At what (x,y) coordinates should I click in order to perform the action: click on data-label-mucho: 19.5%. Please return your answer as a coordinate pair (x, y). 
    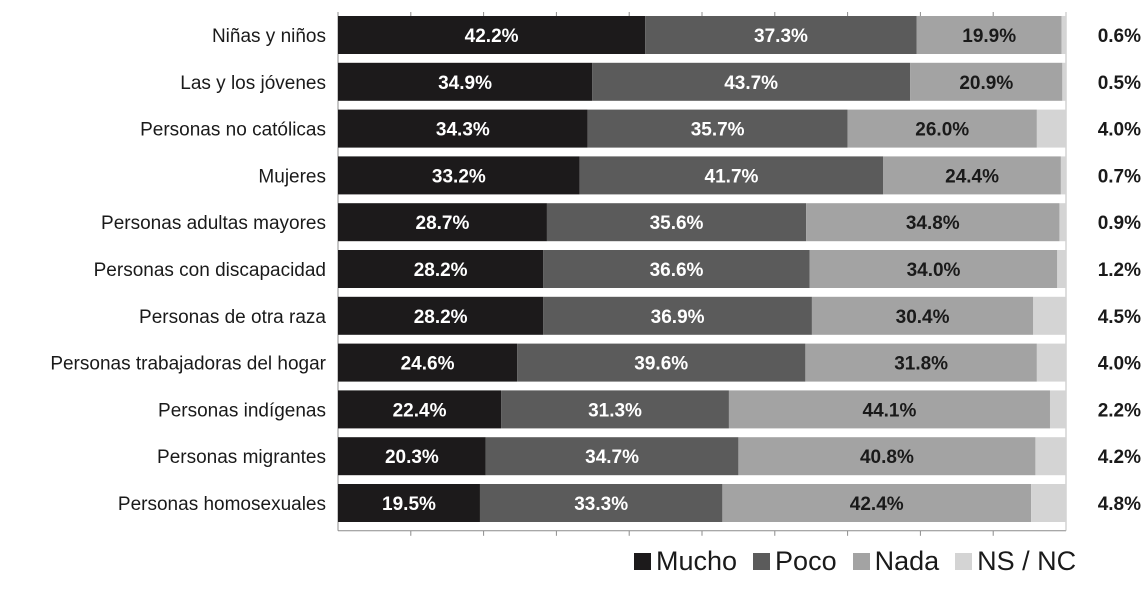
    Looking at the image, I should click on (409, 504).